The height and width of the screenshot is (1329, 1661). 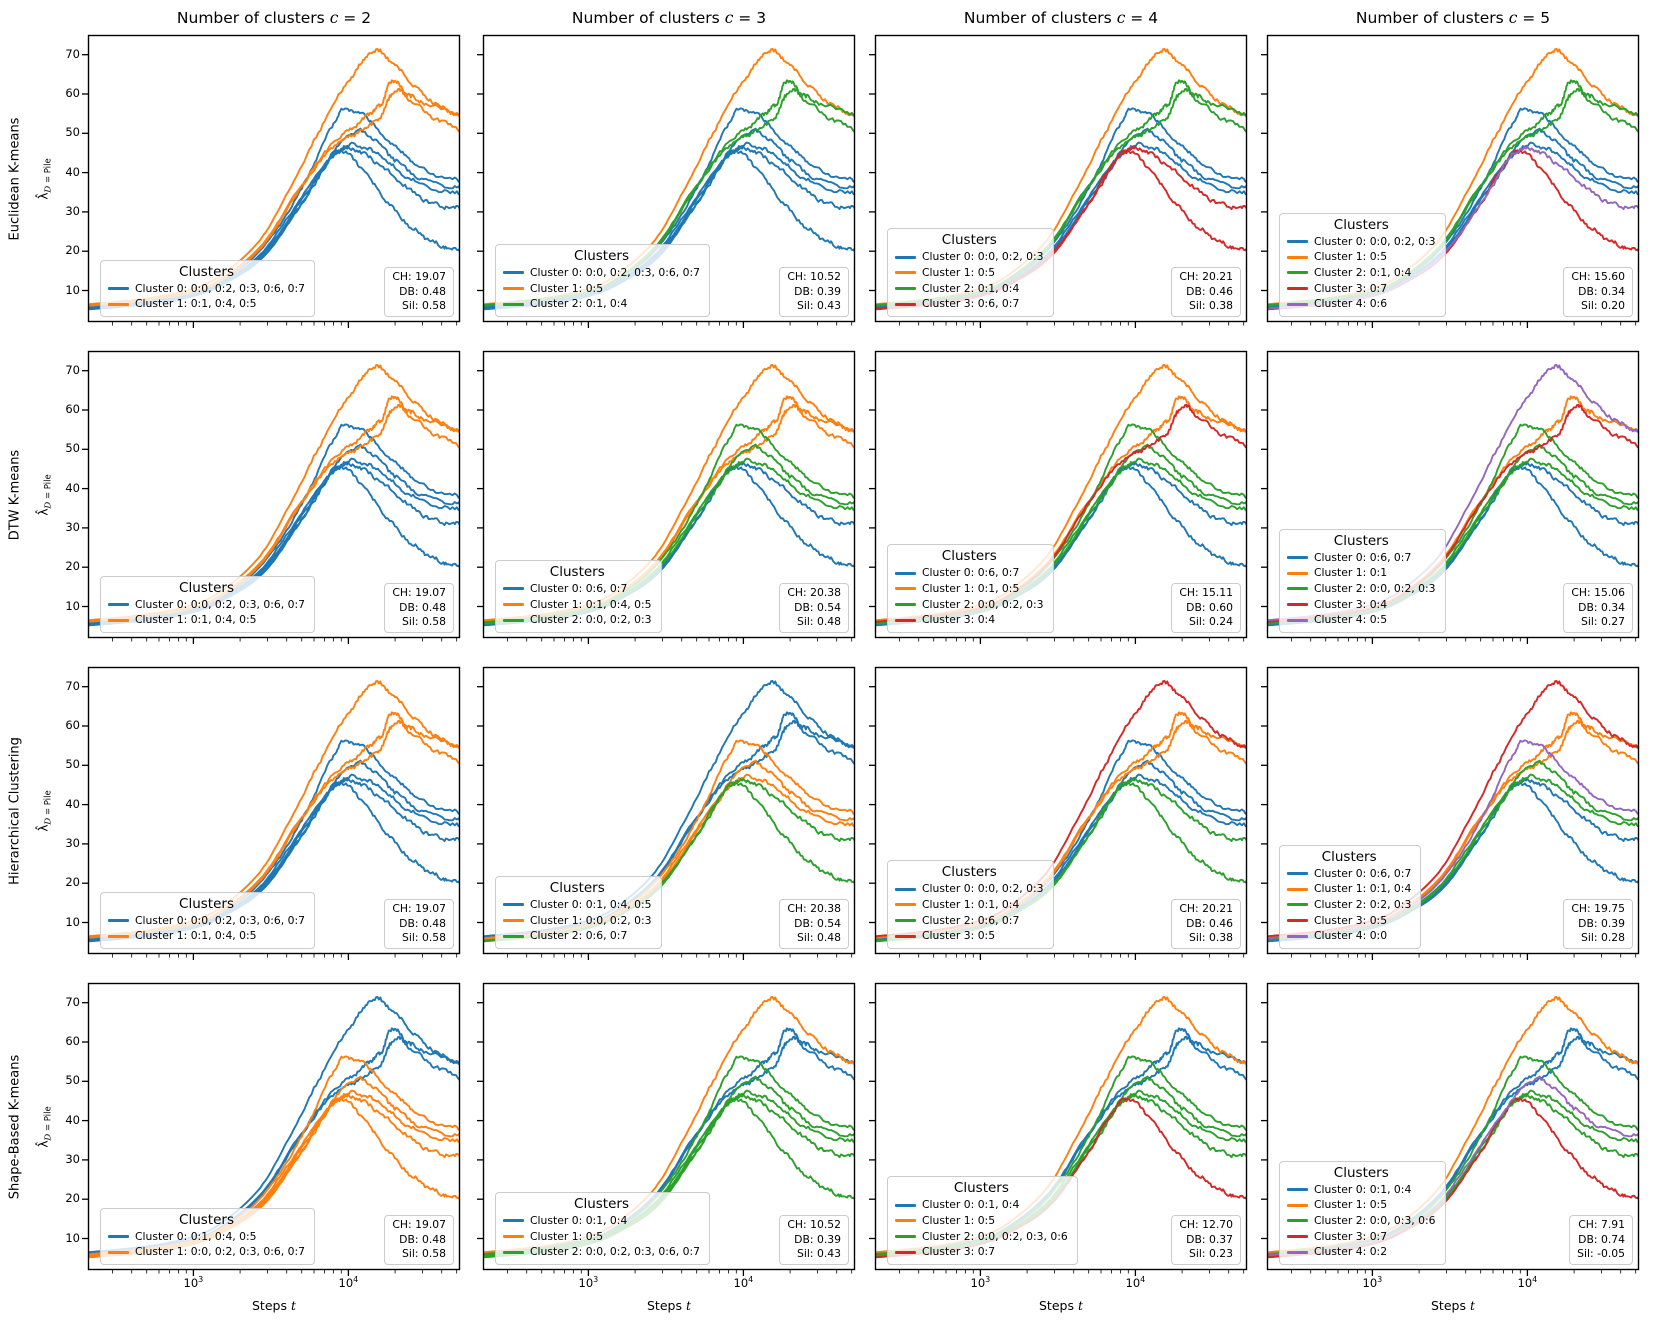 I want to click on legend-entry-label: Cluster 3: 0:4, so click(x=1351, y=604).